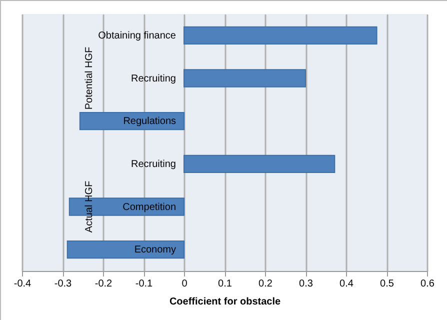 The width and height of the screenshot is (447, 320). I want to click on x-axis-title: Coefficient for obstacle, so click(225, 302).